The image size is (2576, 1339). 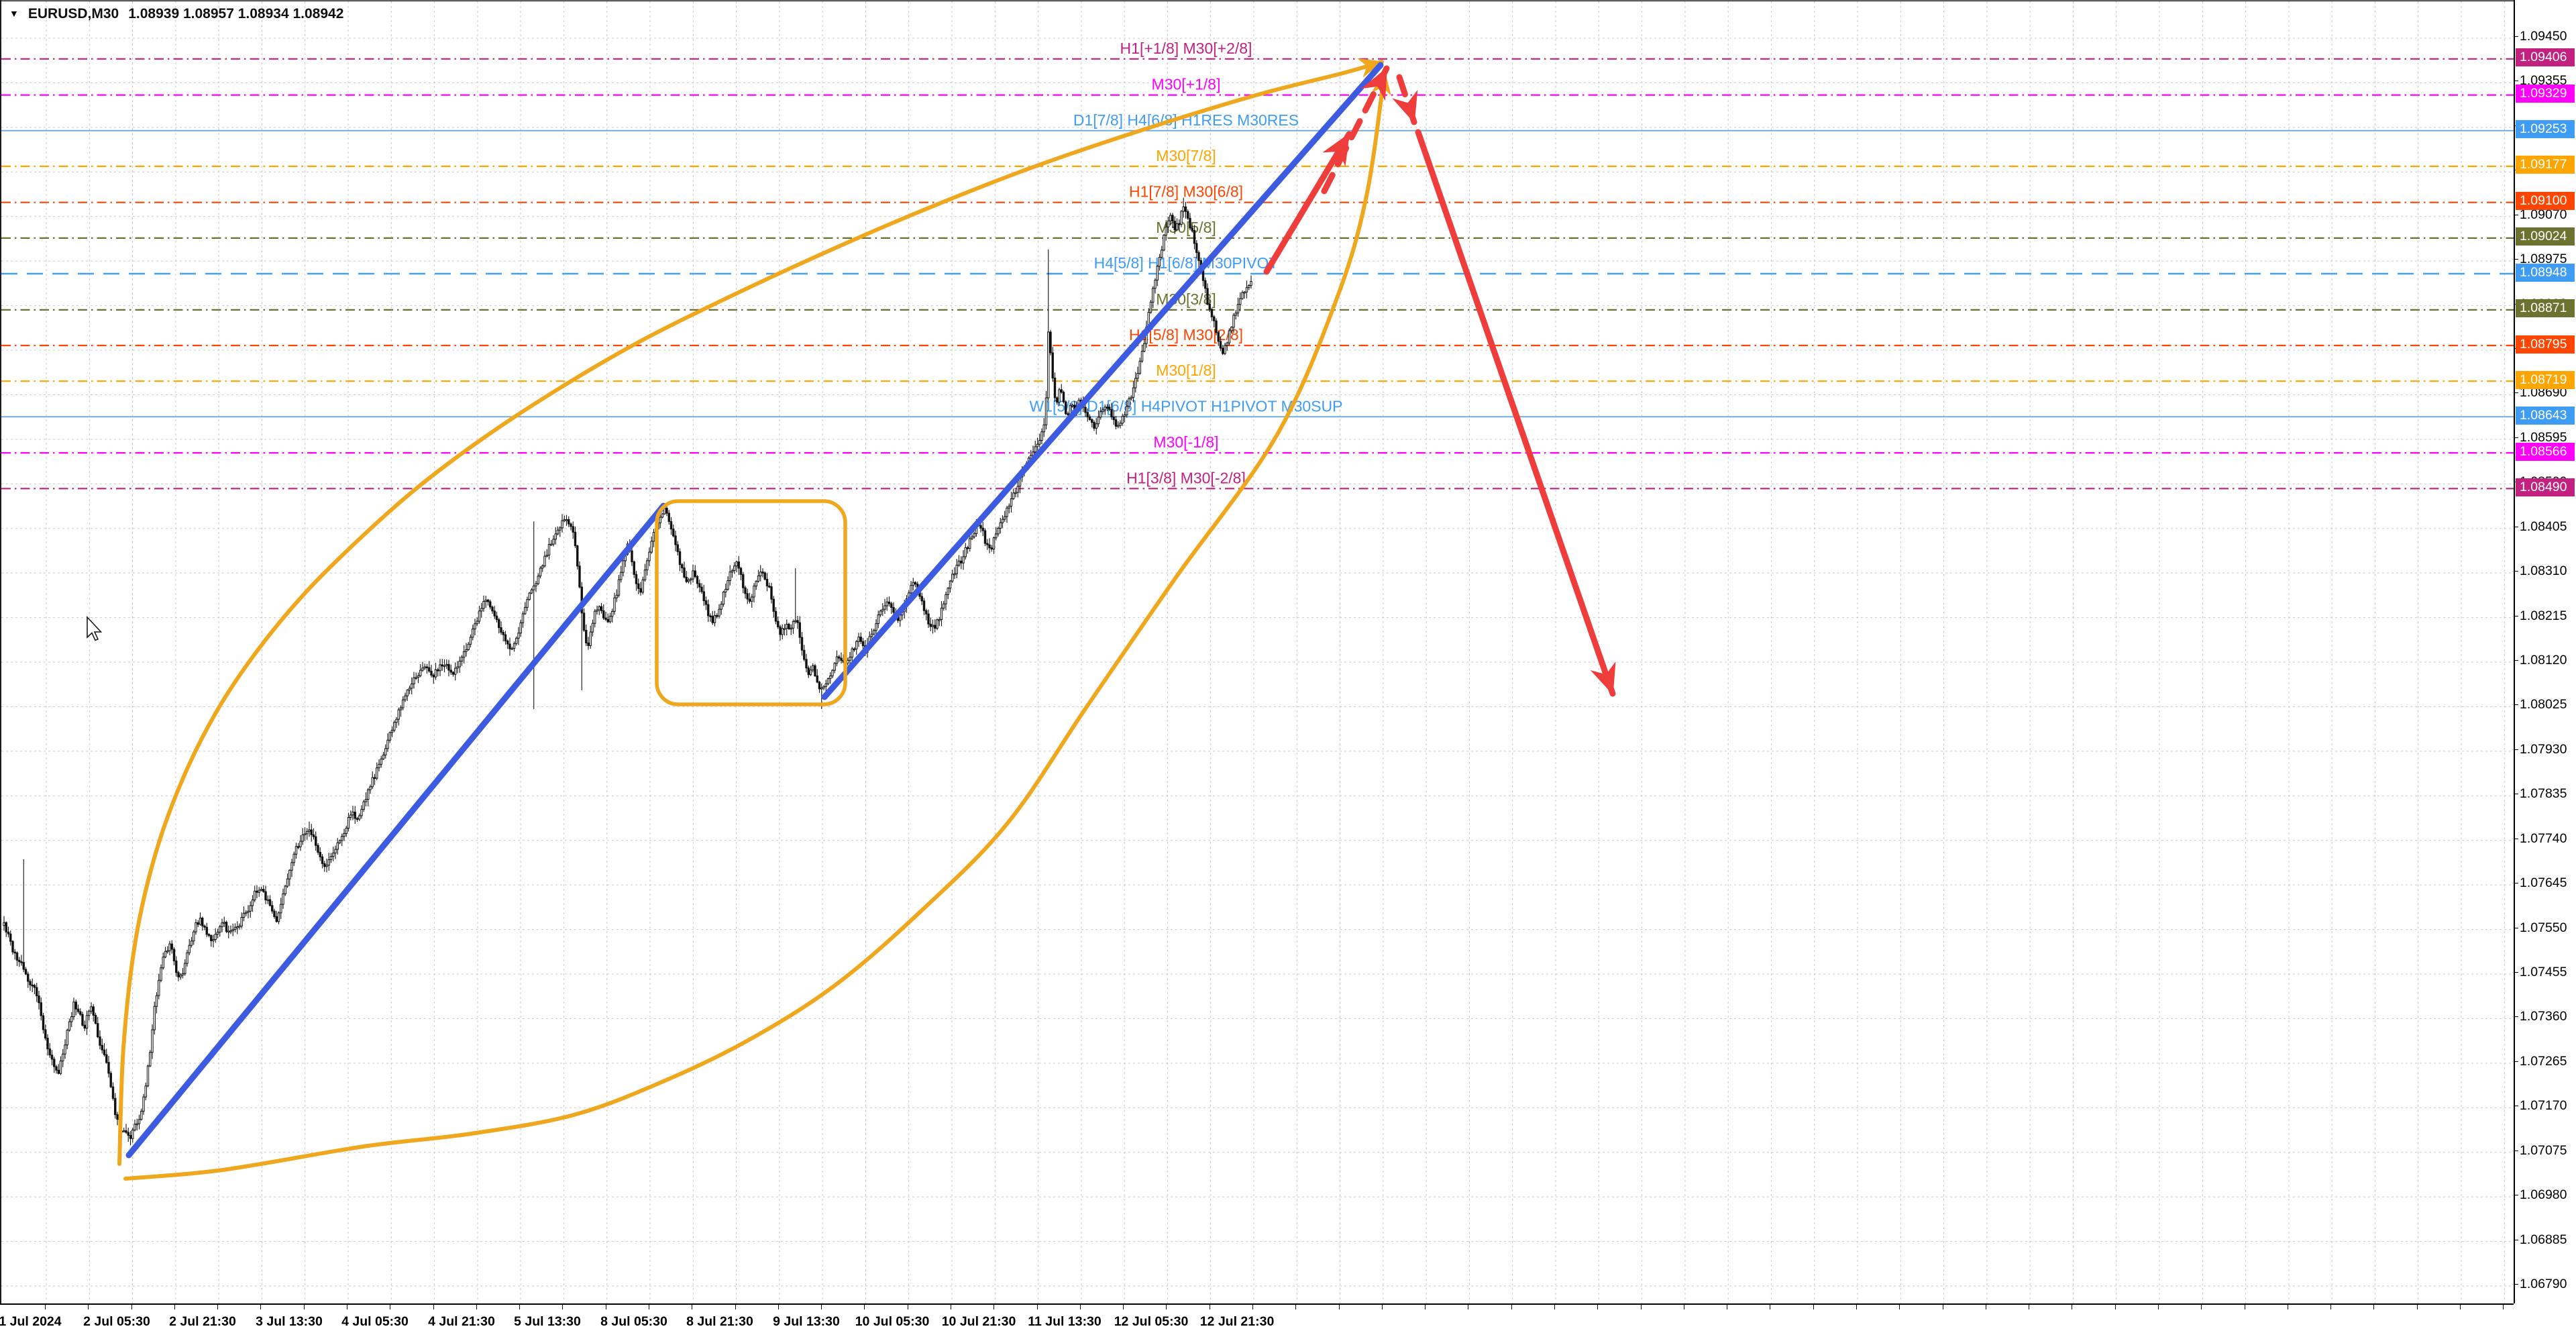 I want to click on bullish-arrow-solid, so click(x=1307, y=203).